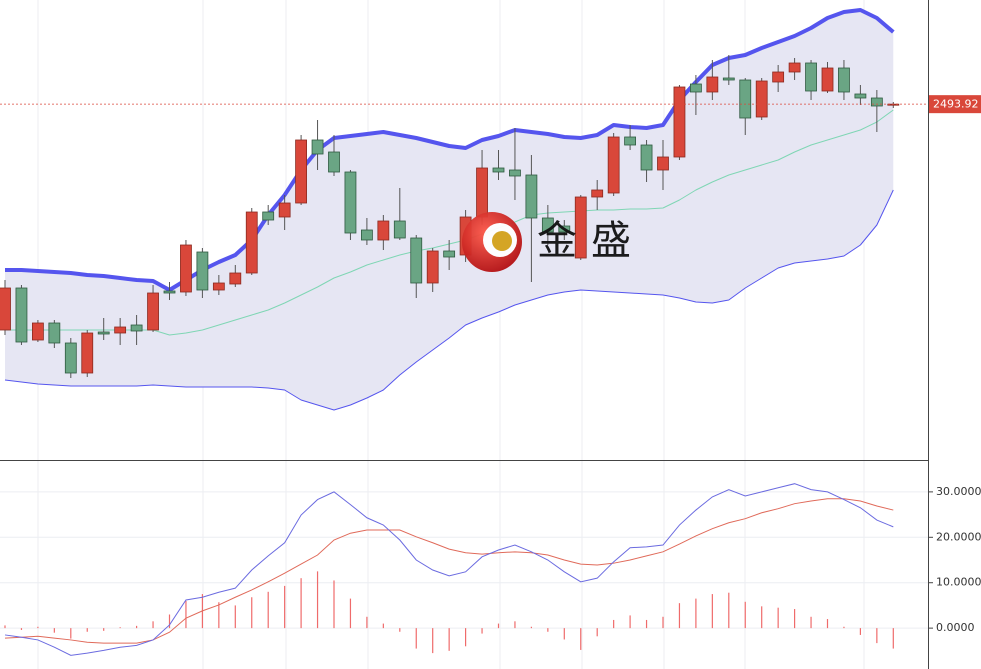 Image resolution: width=981 pixels, height=669 pixels. What do you see at coordinates (958, 582) in the screenshot?
I see `y-tick-label: 10.0000` at bounding box center [958, 582].